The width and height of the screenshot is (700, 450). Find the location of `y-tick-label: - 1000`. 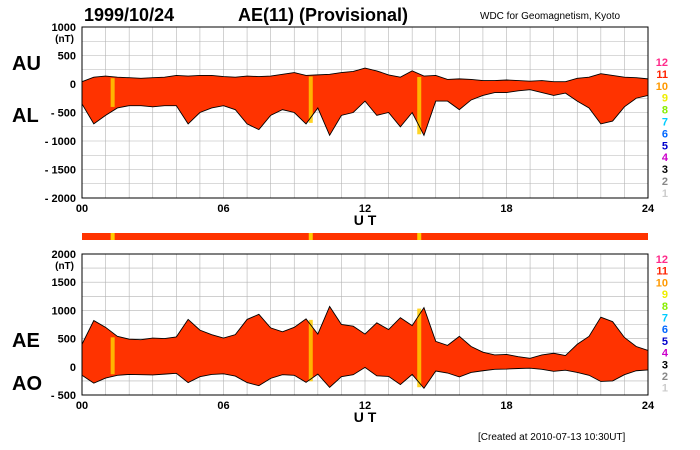

y-tick-label: - 1000 is located at coordinates (60, 142).